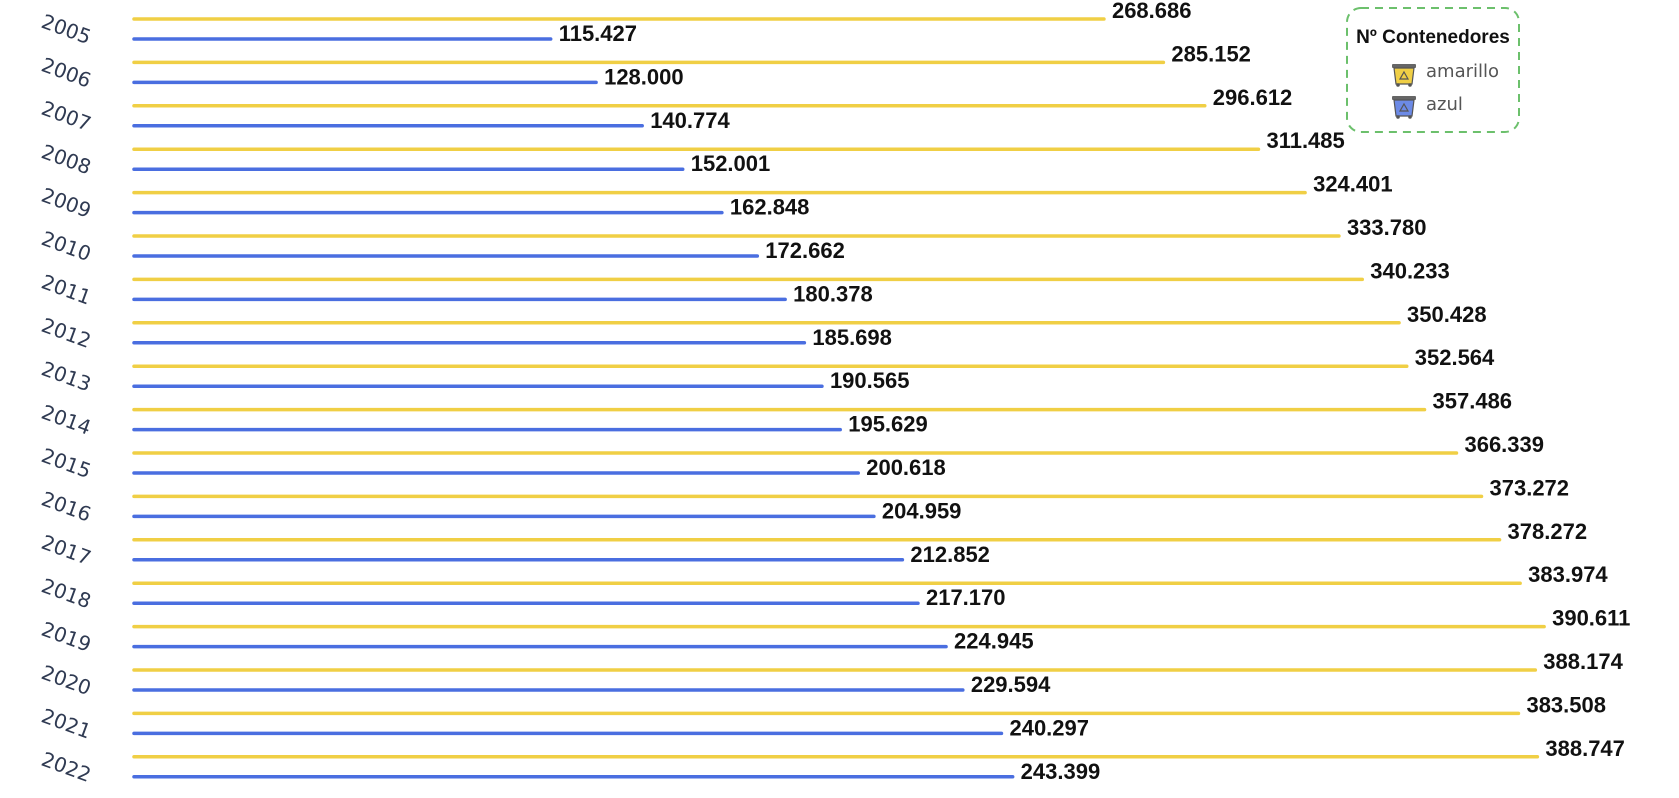  I want to click on legend-border, so click(1433, 70).